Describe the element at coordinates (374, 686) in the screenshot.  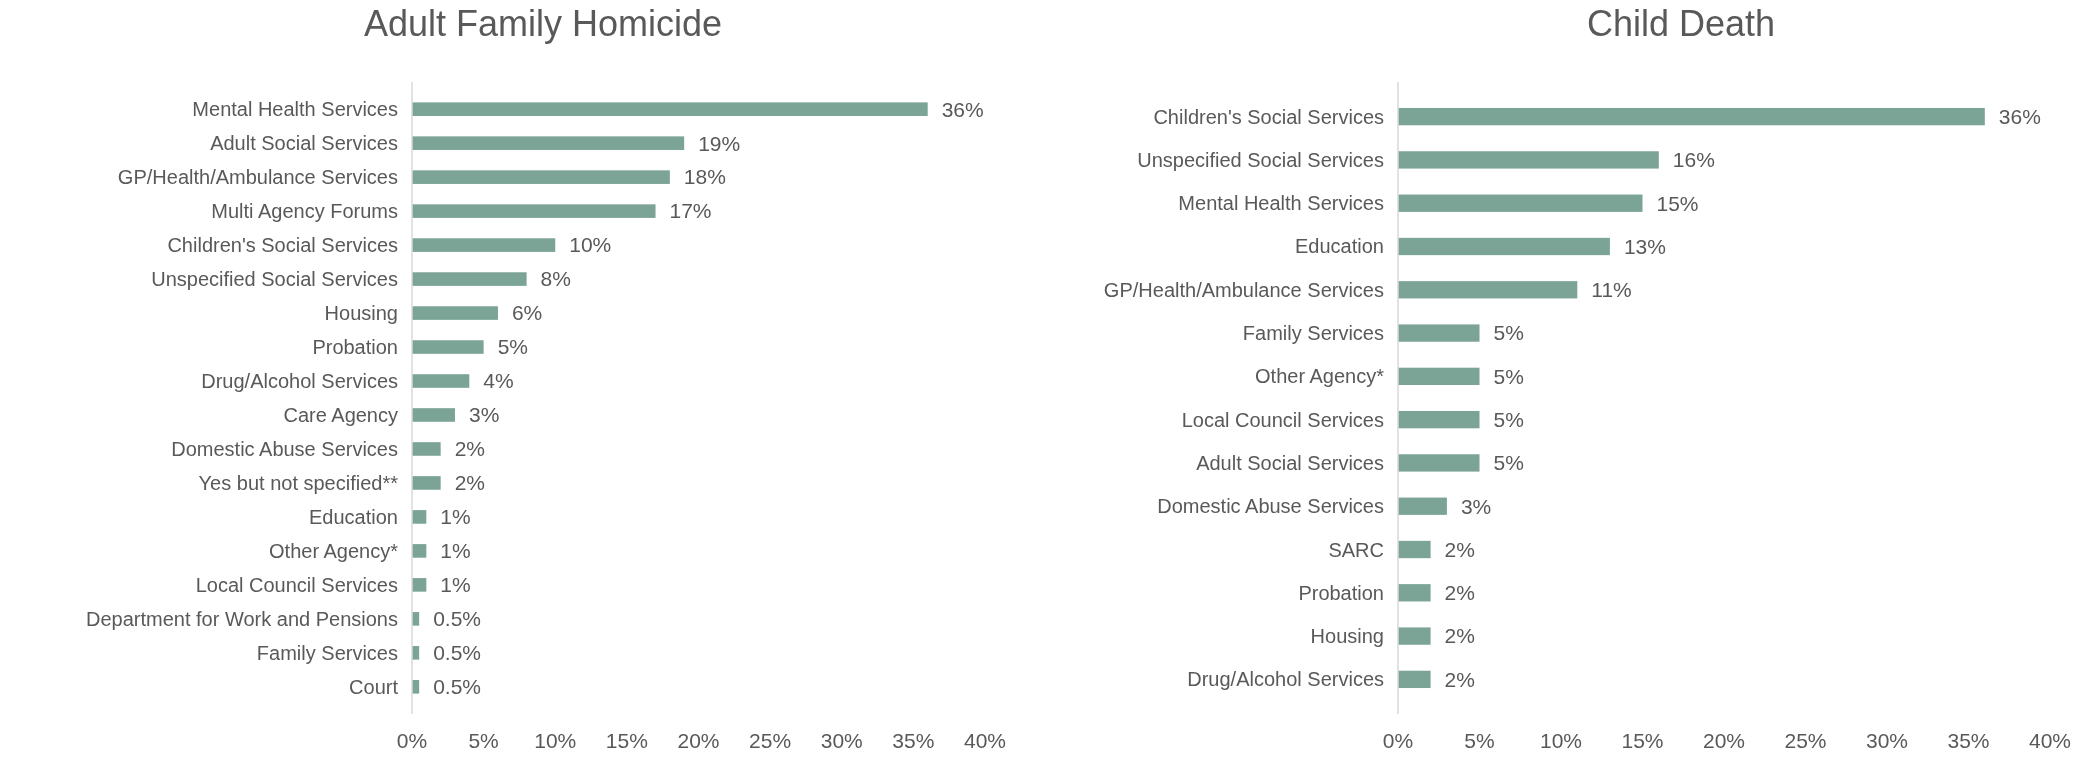
I see `y-tick-label: Court` at that location.